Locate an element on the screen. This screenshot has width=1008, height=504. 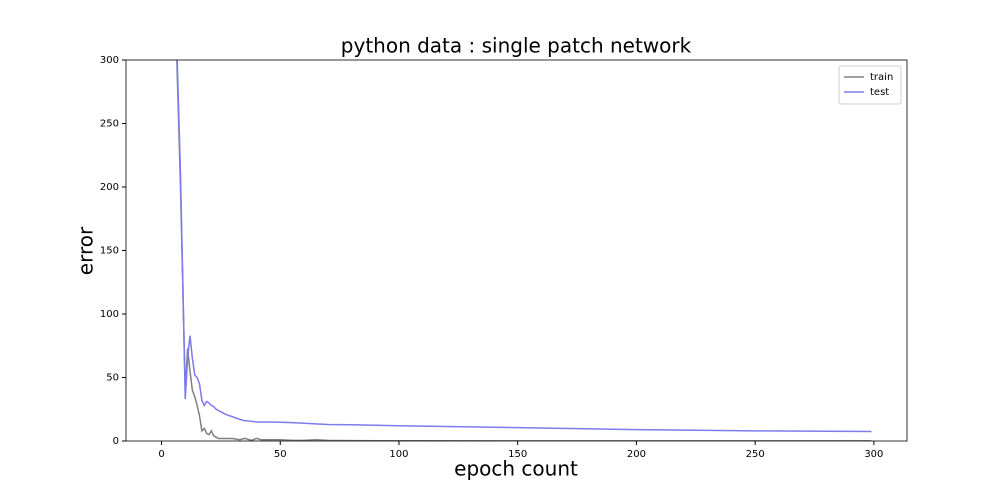
y-tick-label: 250 is located at coordinates (109, 124).